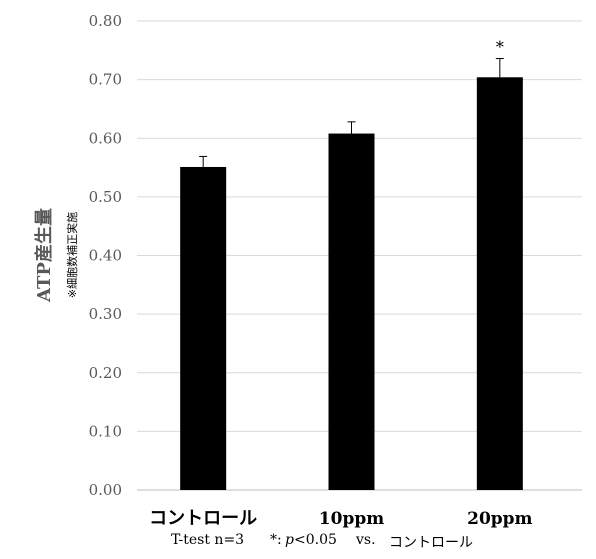 The image size is (596, 559). Describe the element at coordinates (44, 255) in the screenshot. I see `y-axis-title: ATP産生量` at that location.